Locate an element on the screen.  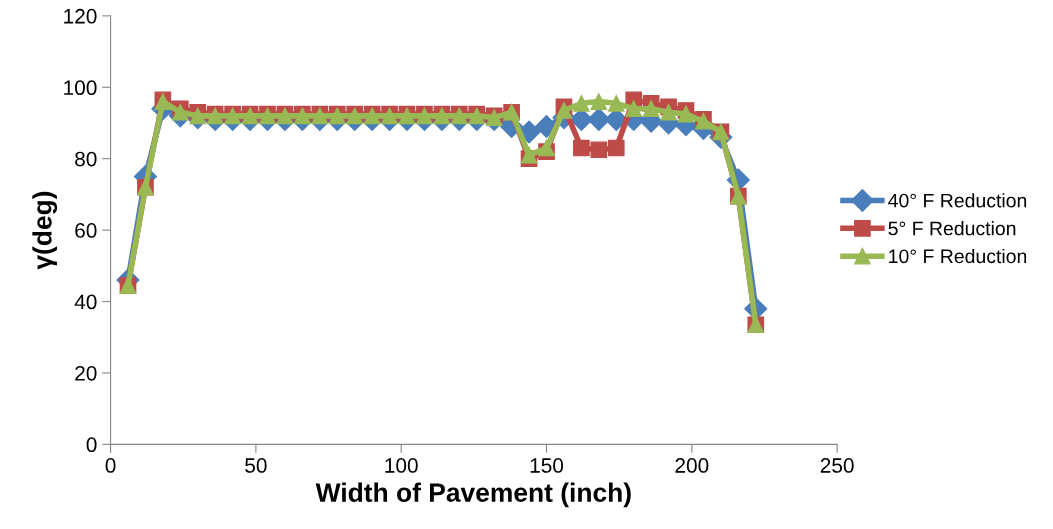
x-tick-label: 50 is located at coordinates (256, 465).